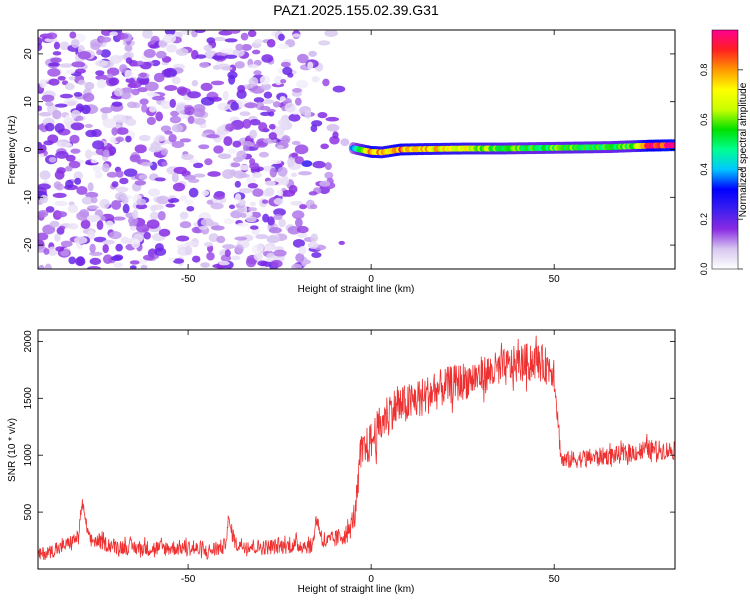 The image size is (750, 605). What do you see at coordinates (28, 197) in the screenshot?
I see `y-tick-label-top: -10` at bounding box center [28, 197].